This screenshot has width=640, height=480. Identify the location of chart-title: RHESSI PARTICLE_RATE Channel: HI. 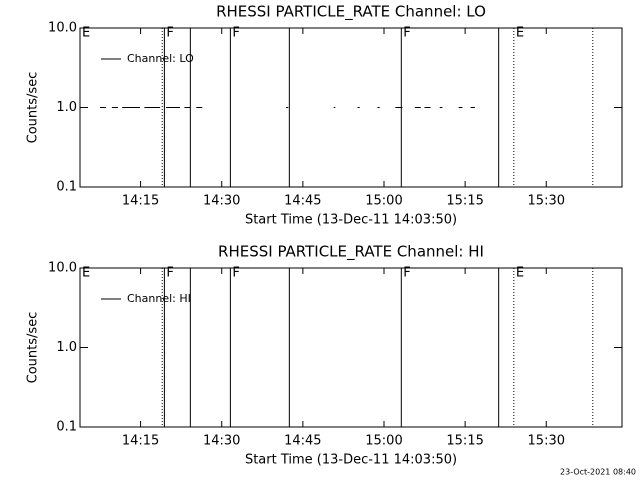
(351, 252).